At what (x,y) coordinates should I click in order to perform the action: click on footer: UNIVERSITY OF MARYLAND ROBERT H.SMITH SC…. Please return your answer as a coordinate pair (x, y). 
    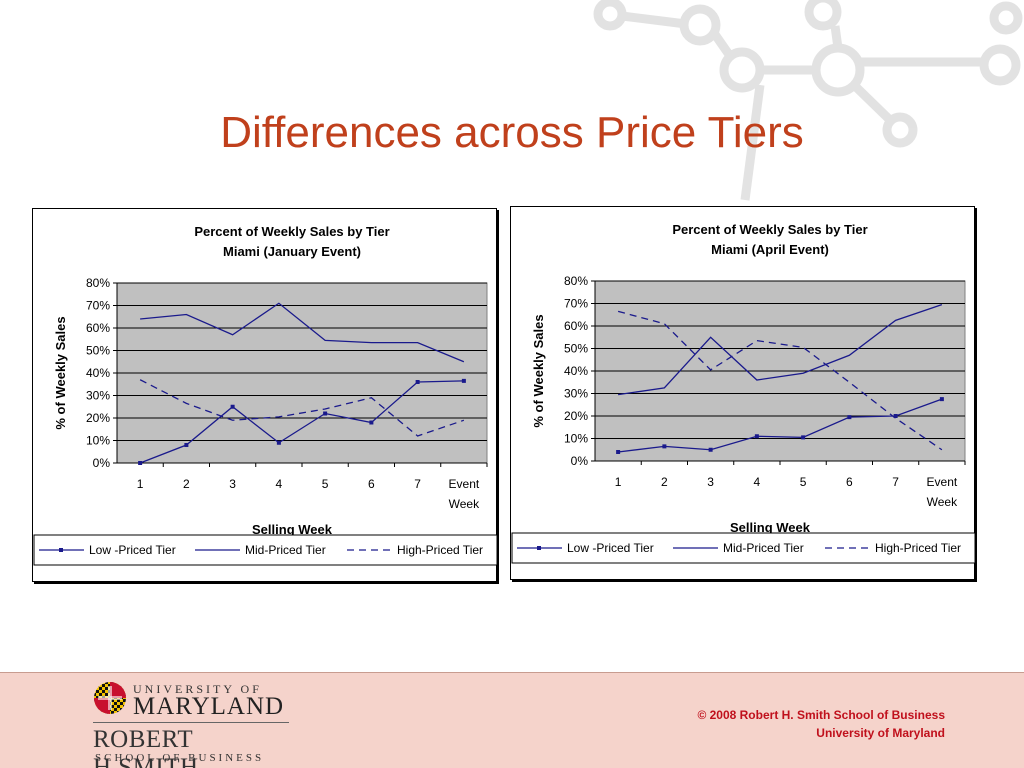
    Looking at the image, I should click on (512, 720).